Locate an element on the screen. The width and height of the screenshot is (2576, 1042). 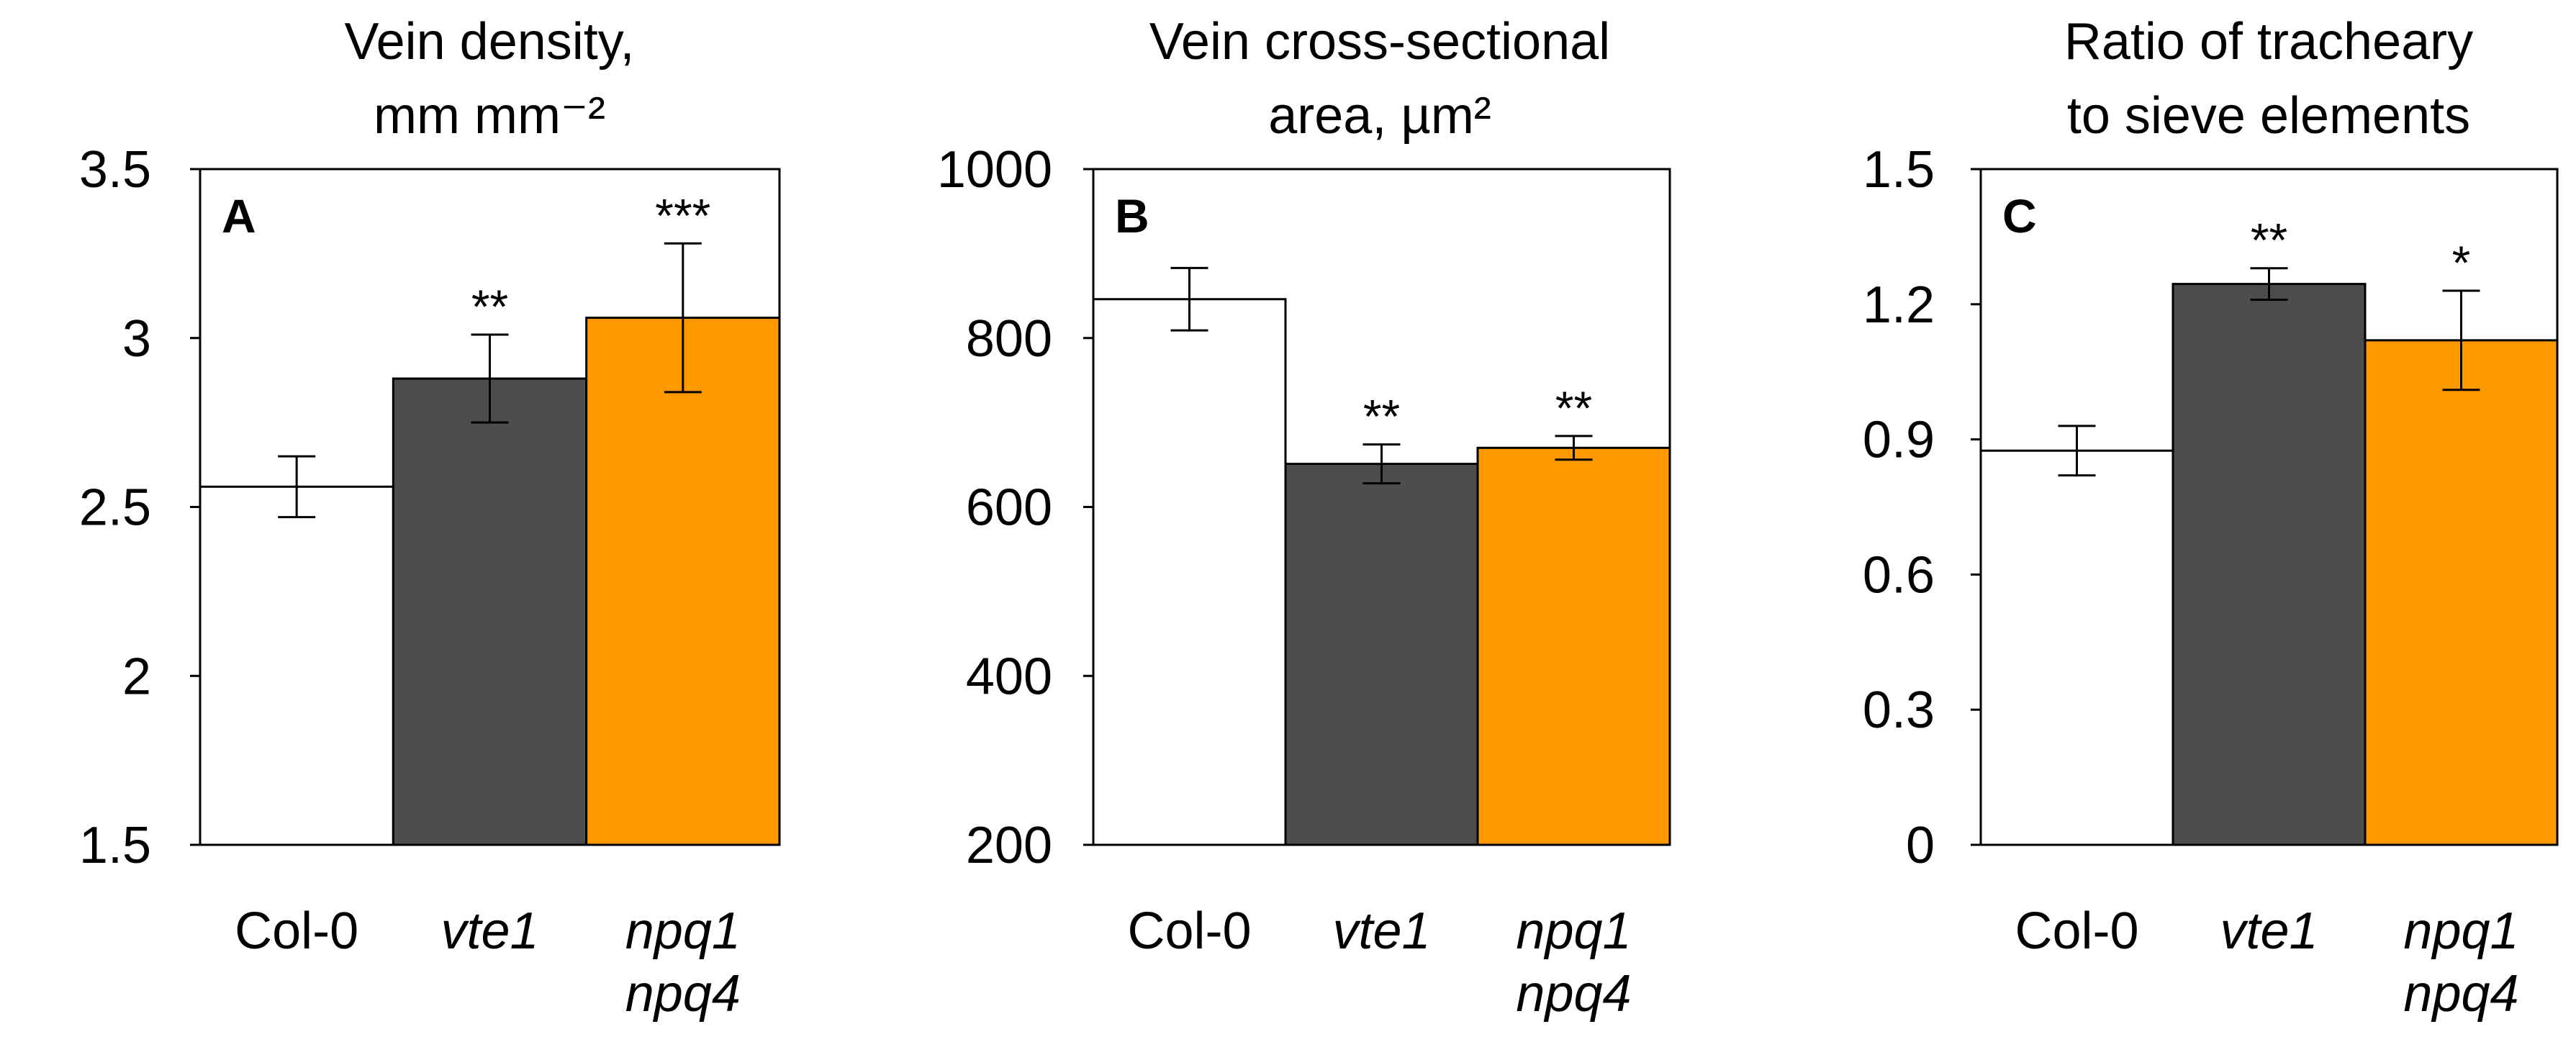
y-tick-label: 3.5 is located at coordinates (115, 170).